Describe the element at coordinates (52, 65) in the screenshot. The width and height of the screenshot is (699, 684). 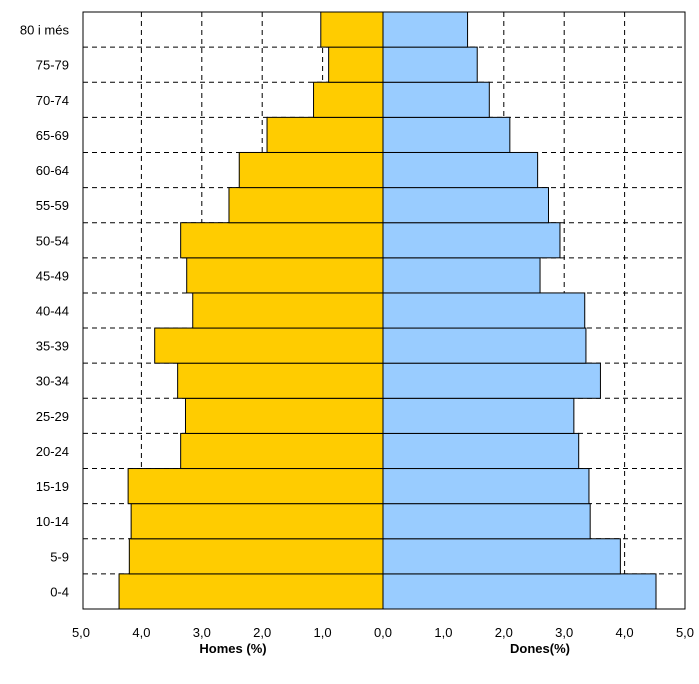
I see `y-category-label: 75-79` at that location.